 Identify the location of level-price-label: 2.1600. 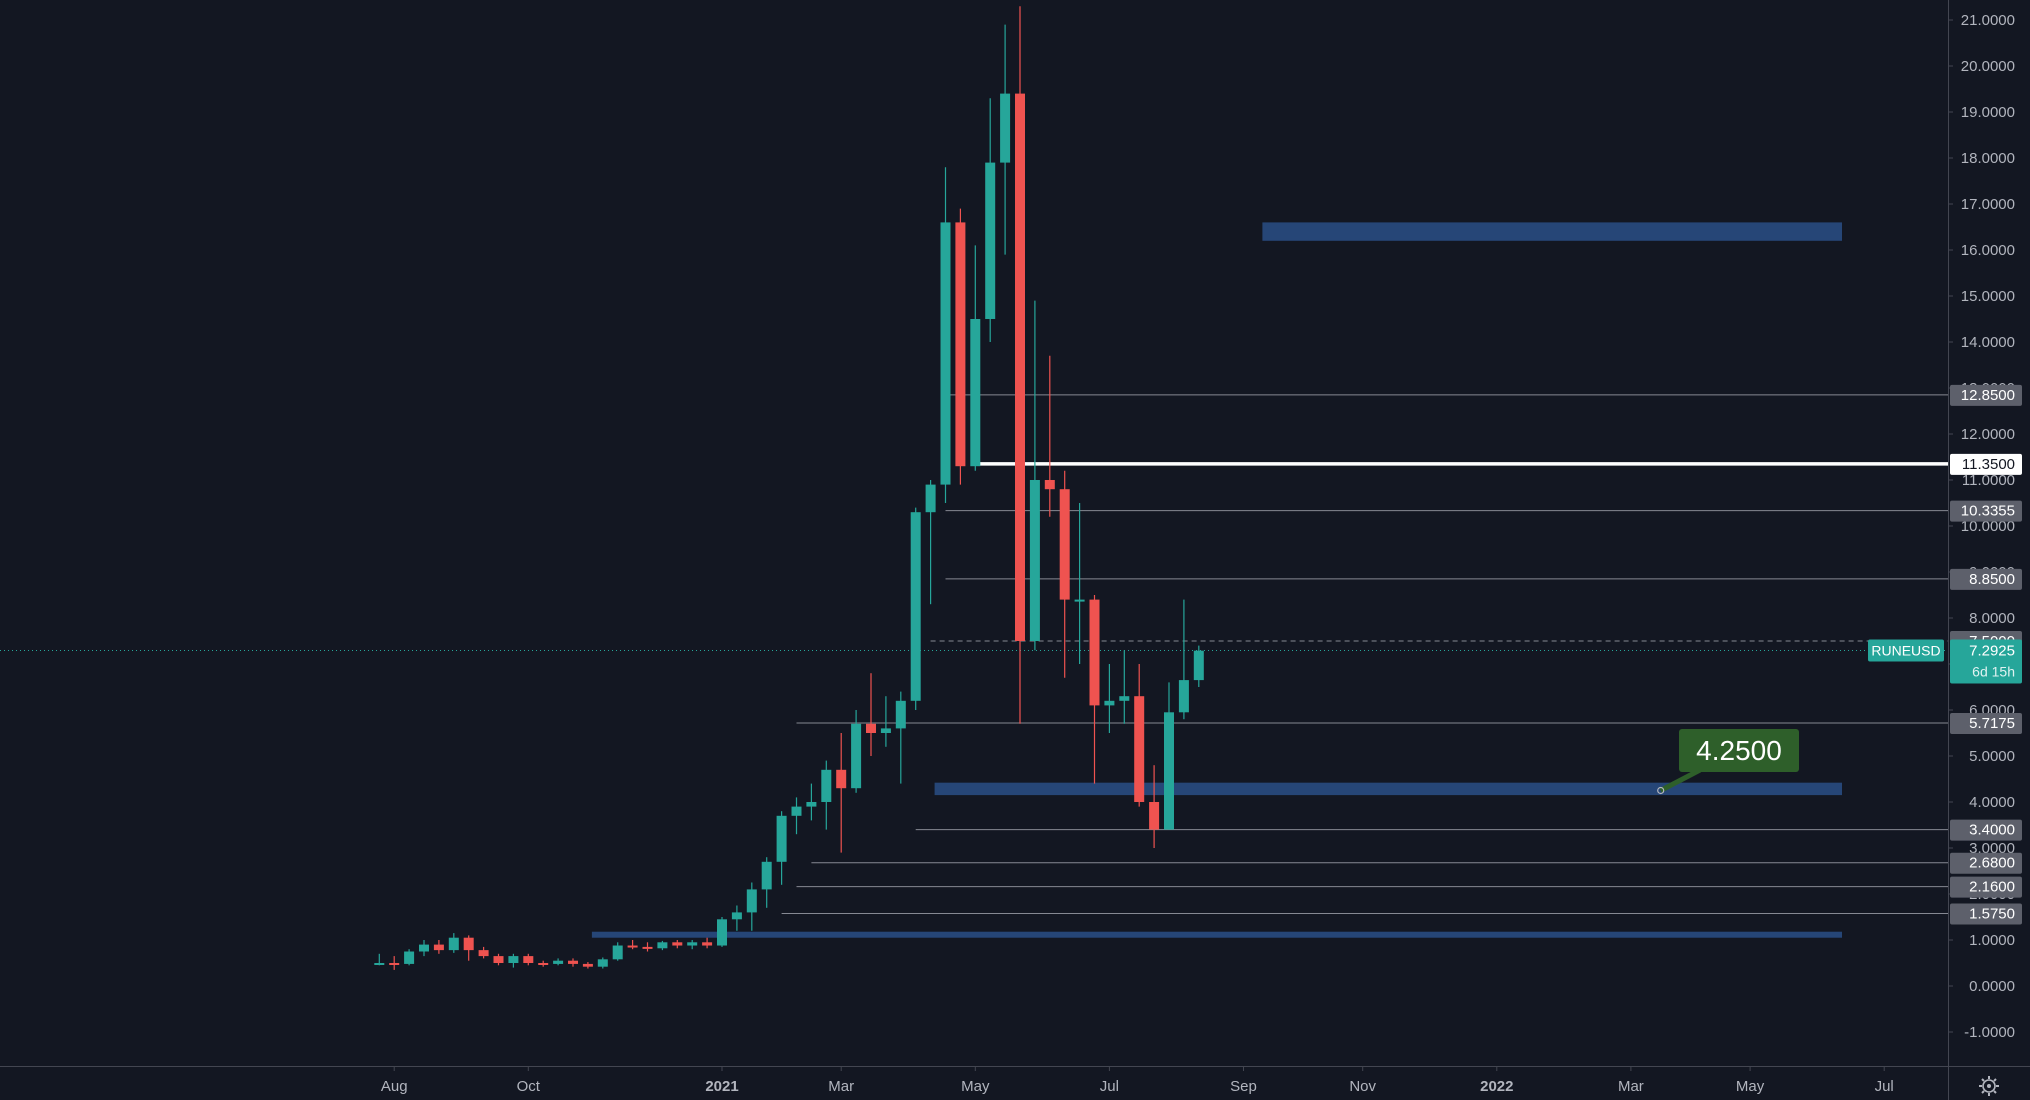
(1986, 887).